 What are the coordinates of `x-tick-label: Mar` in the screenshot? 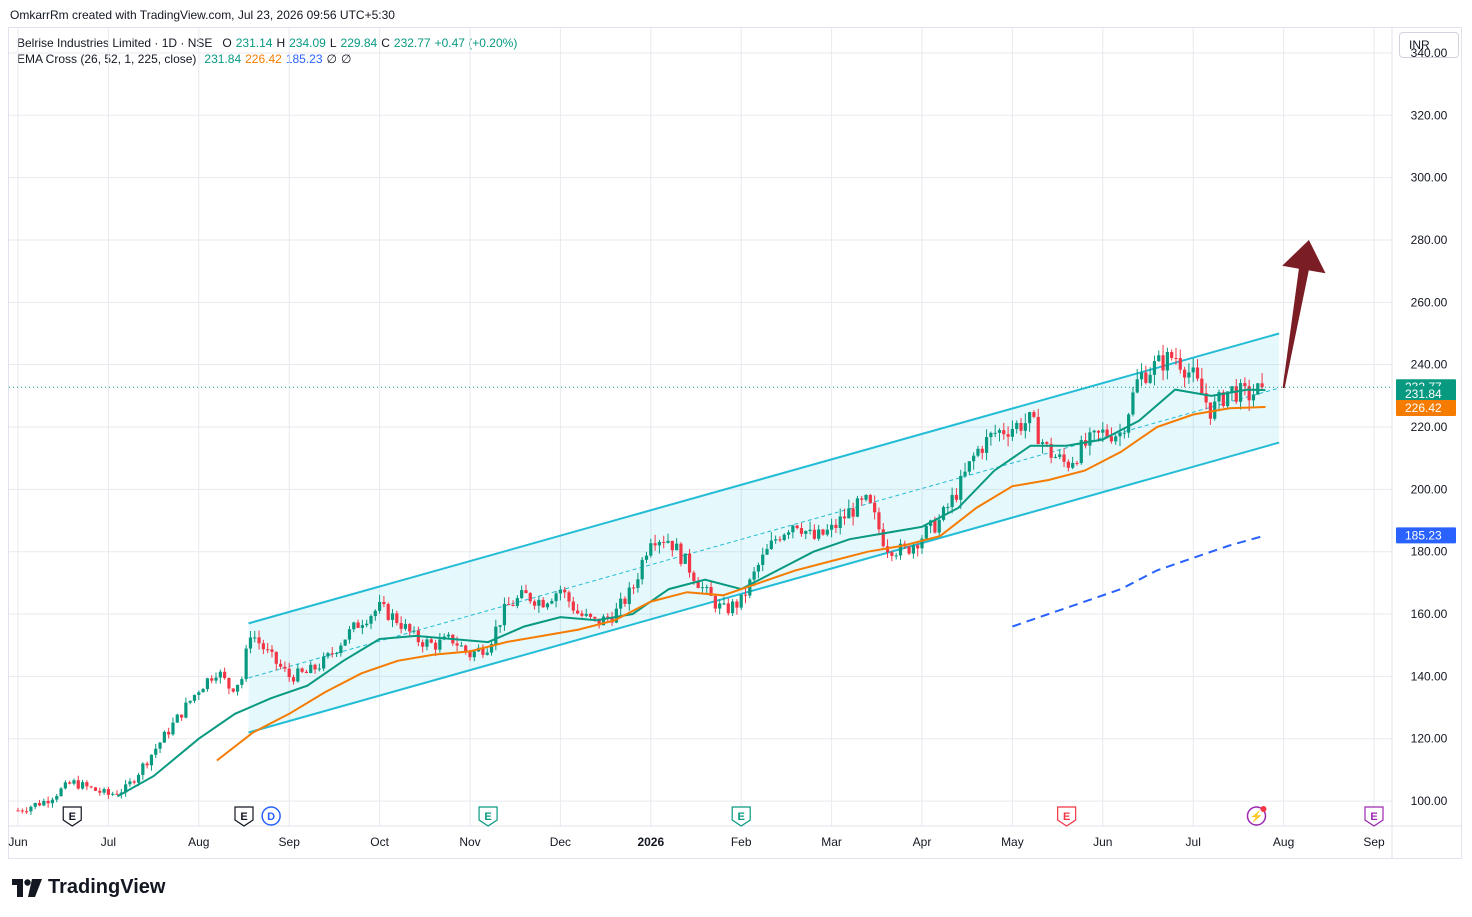 It's located at (831, 842).